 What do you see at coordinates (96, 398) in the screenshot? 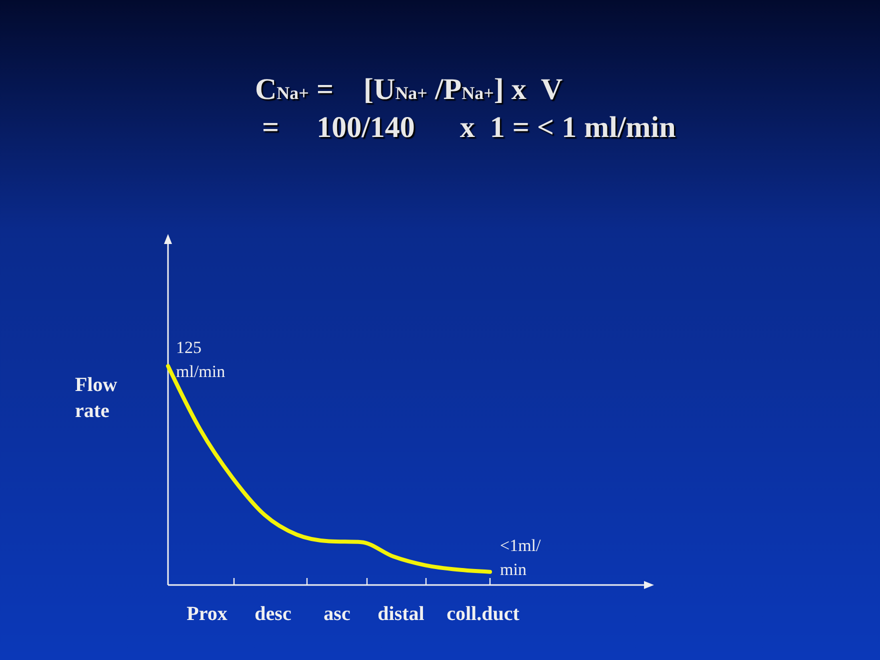
I see `y-axis-title: Flow rate` at bounding box center [96, 398].